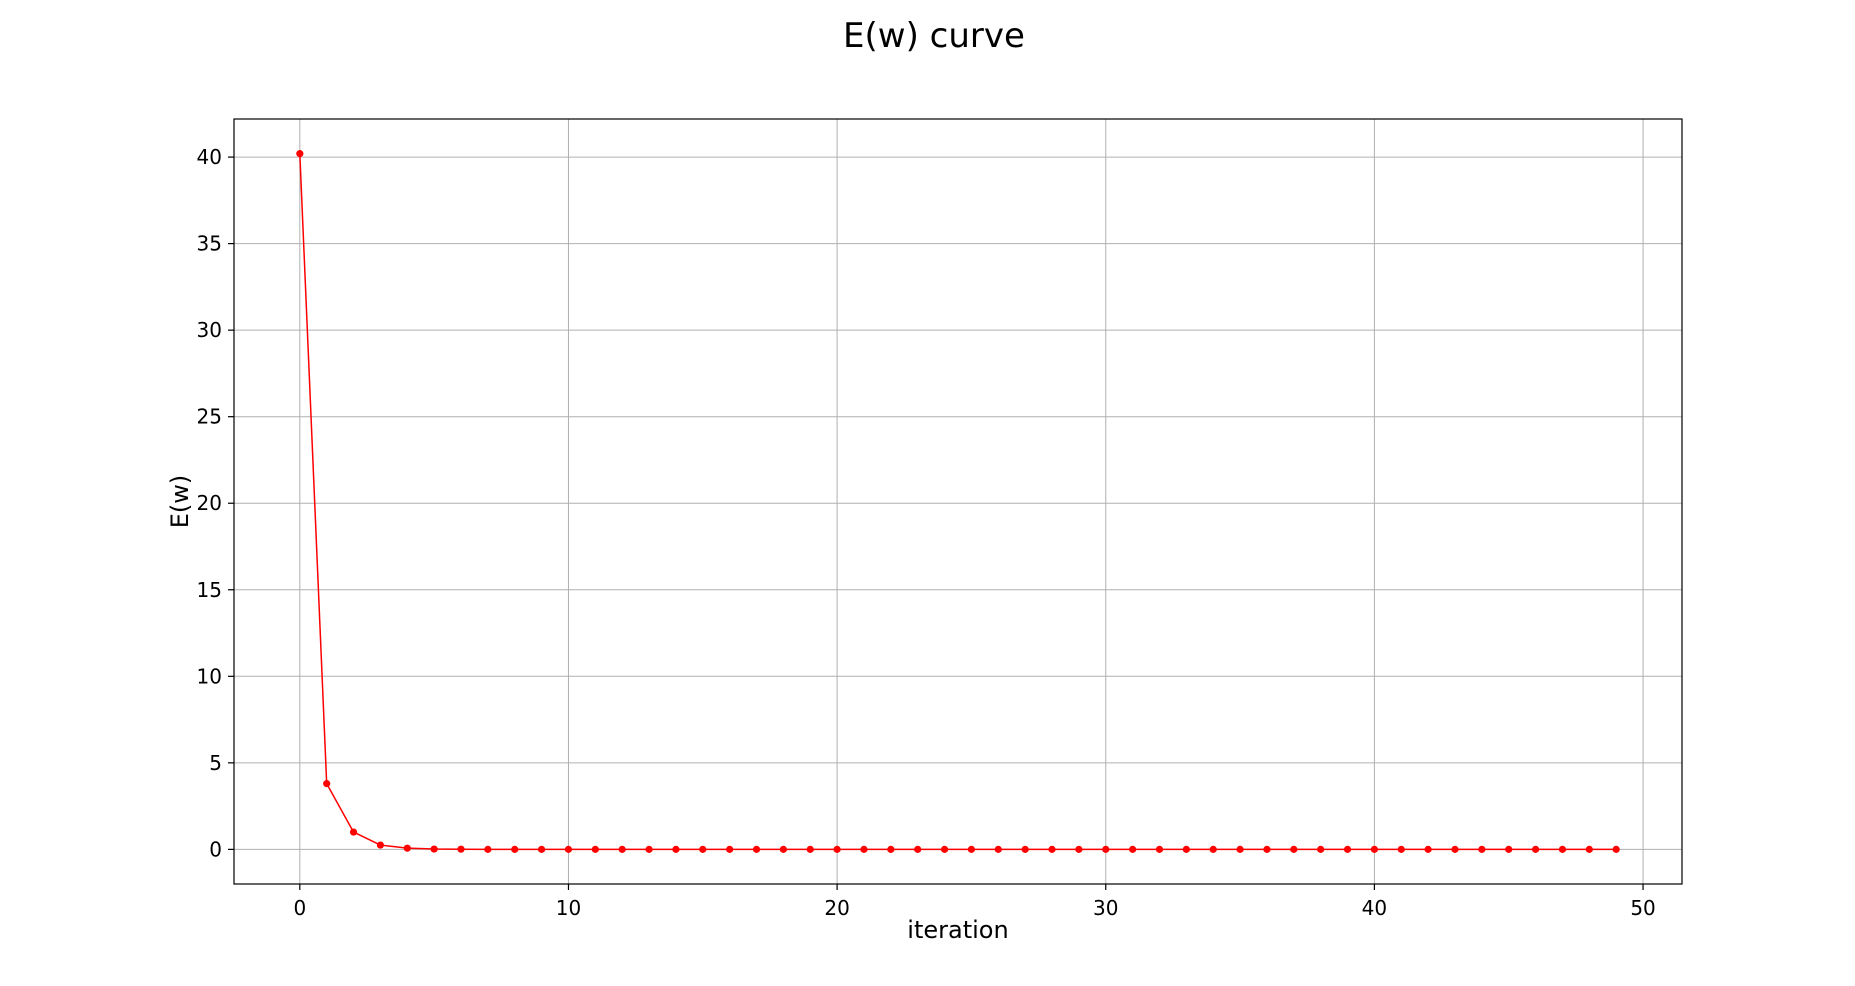 The height and width of the screenshot is (986, 1855). Describe the element at coordinates (209, 503) in the screenshot. I see `y-tick-label: 20` at that location.